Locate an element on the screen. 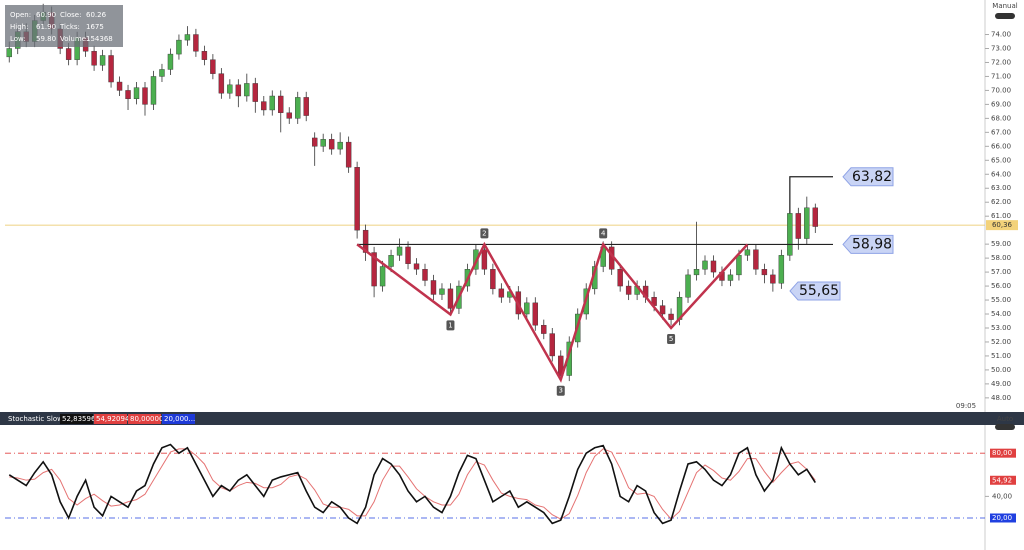  time-label: 09:05 is located at coordinates (966, 406).